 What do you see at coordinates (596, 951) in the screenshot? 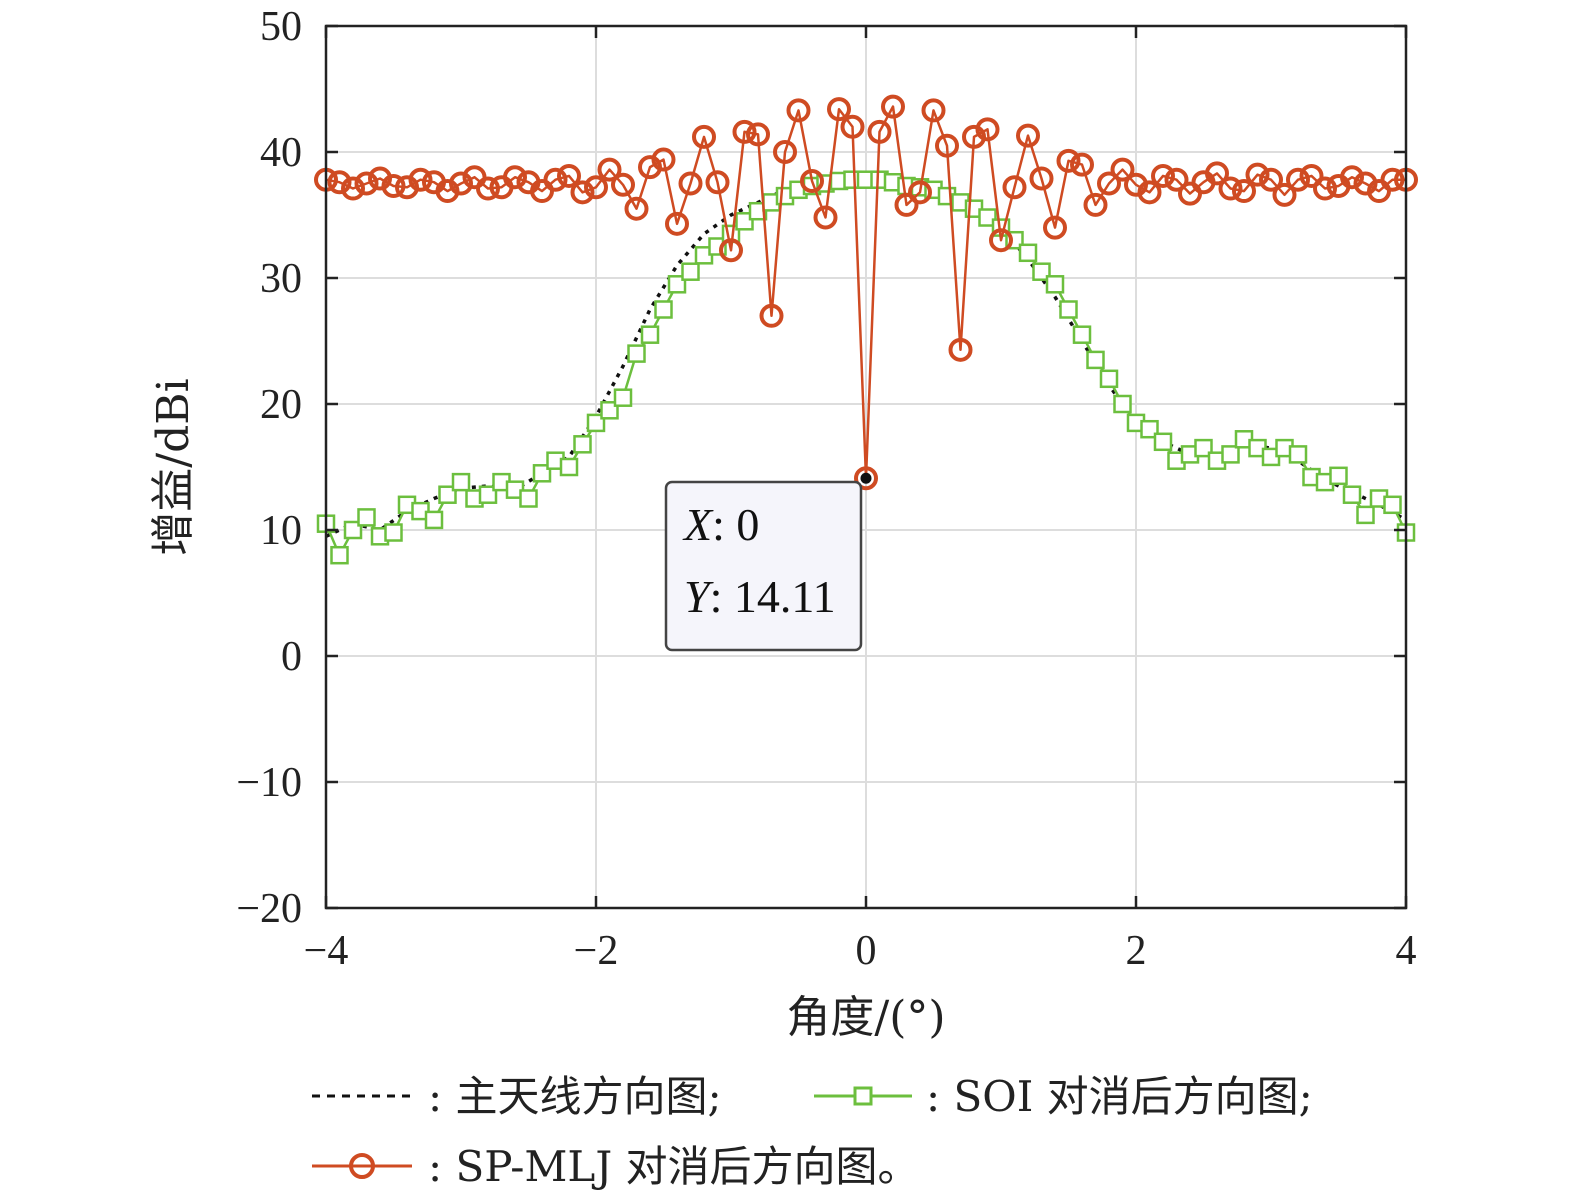
I see `x-tick-label: −2` at bounding box center [596, 951].